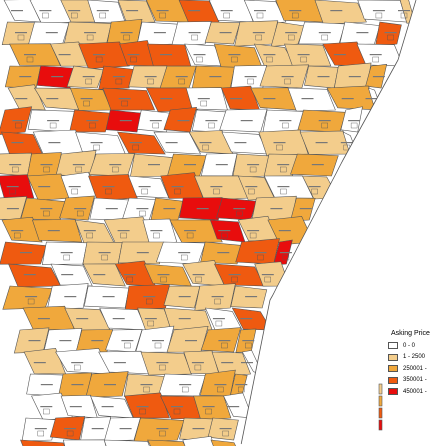 This screenshot has width=446, height=446. Describe the element at coordinates (410, 333) in the screenshot. I see `legend-title: Asking Price` at that location.